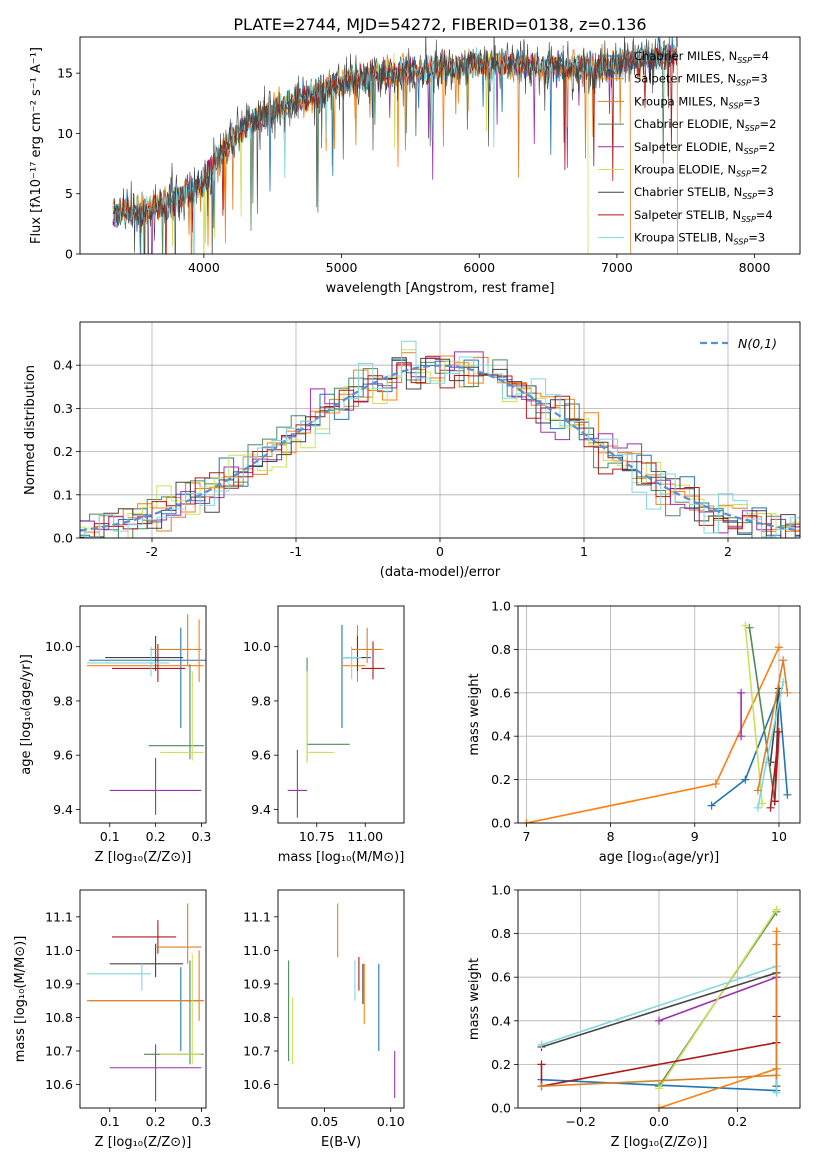  Describe the element at coordinates (395, 145) in the screenshot. I see `spectrum-chabrier-stelib` at that location.